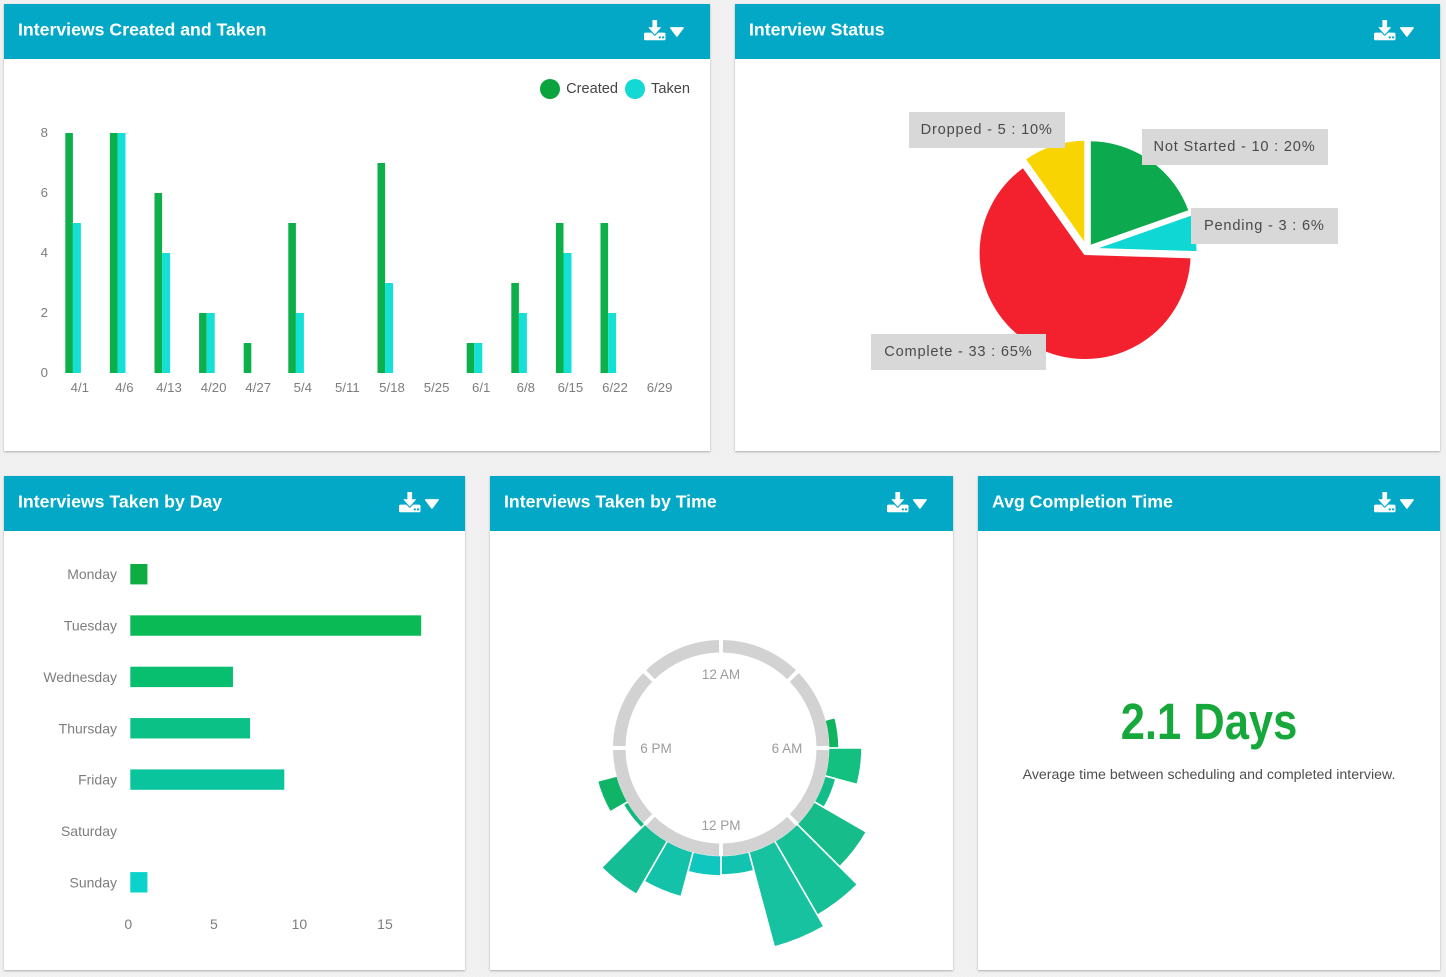 The image size is (1446, 977). What do you see at coordinates (88, 728) in the screenshot?
I see `svg-text: Thursday` at bounding box center [88, 728].